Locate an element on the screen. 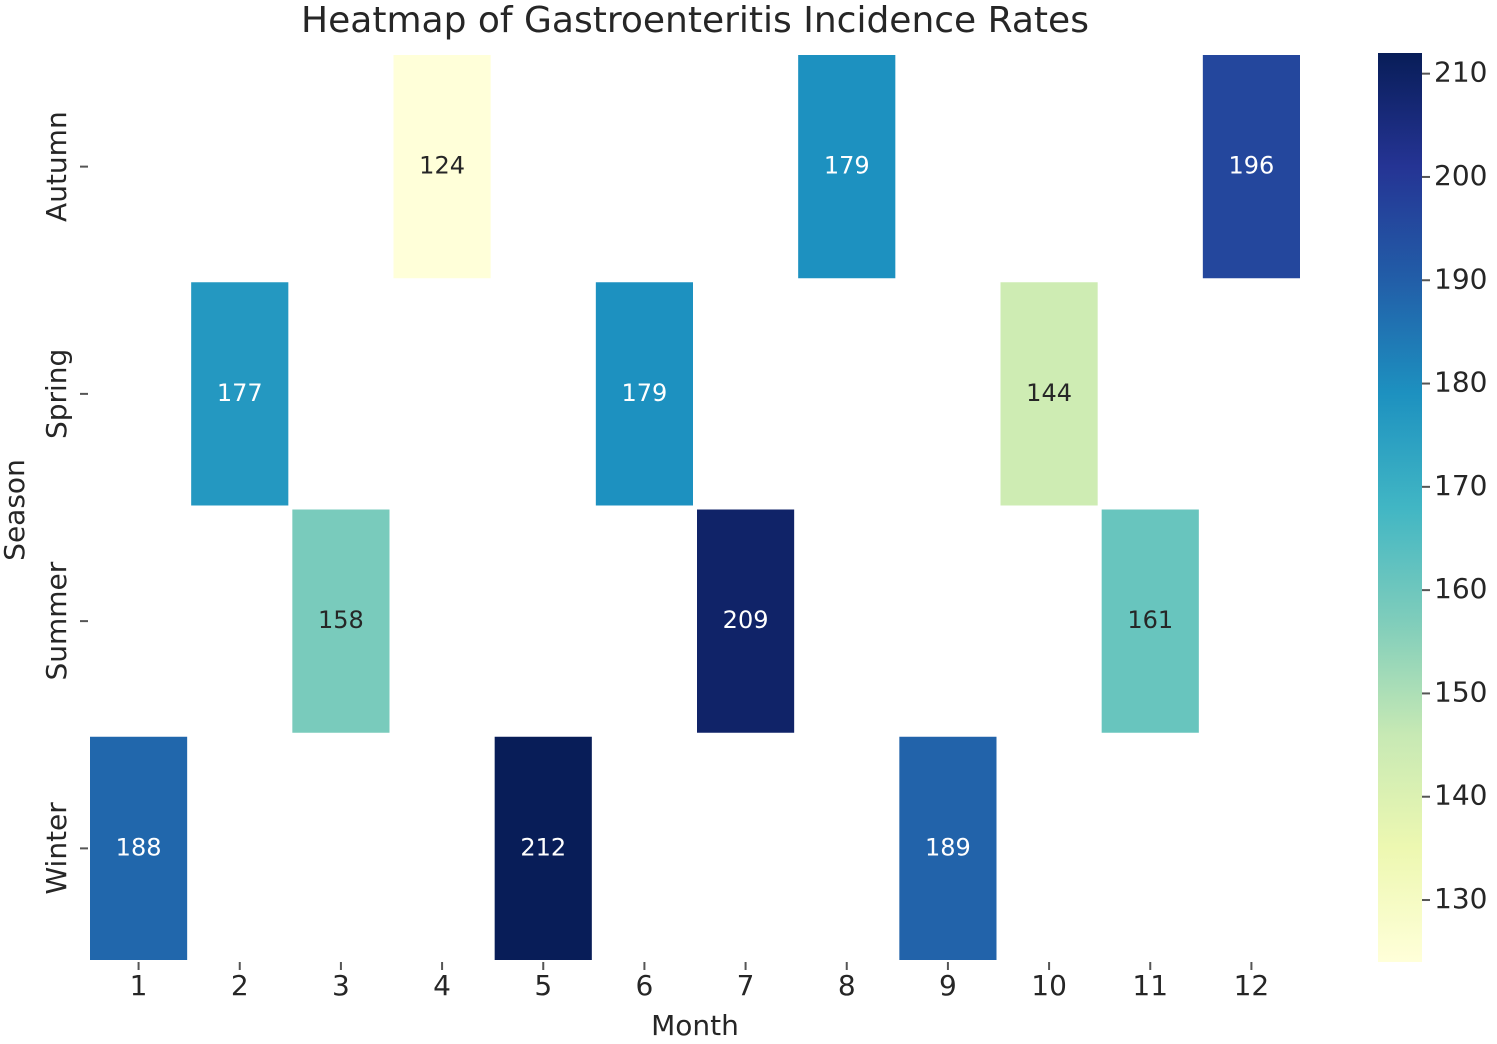 The width and height of the screenshot is (1497, 1044). x-tick-label: 6 is located at coordinates (645, 985).